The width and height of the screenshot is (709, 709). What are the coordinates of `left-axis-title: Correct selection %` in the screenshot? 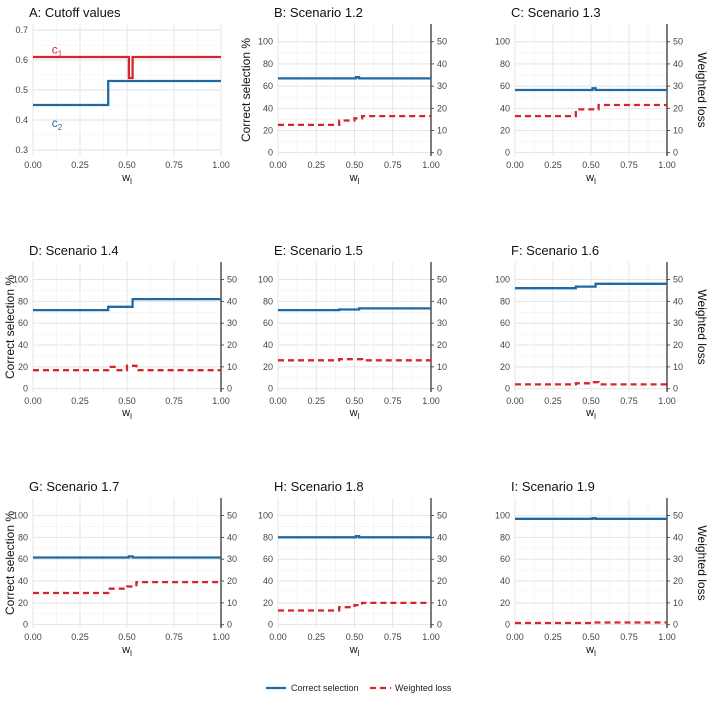 It's located at (246, 90).